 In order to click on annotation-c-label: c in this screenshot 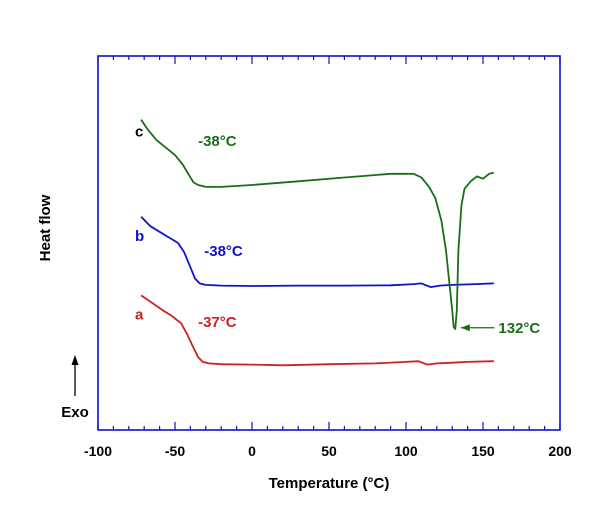, I will do `click(139, 131)`.